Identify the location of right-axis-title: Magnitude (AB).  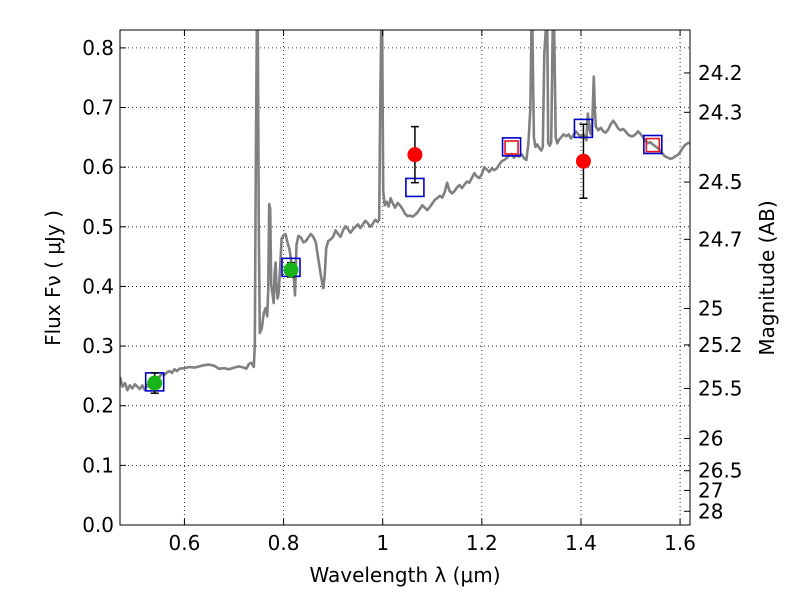
(767, 277).